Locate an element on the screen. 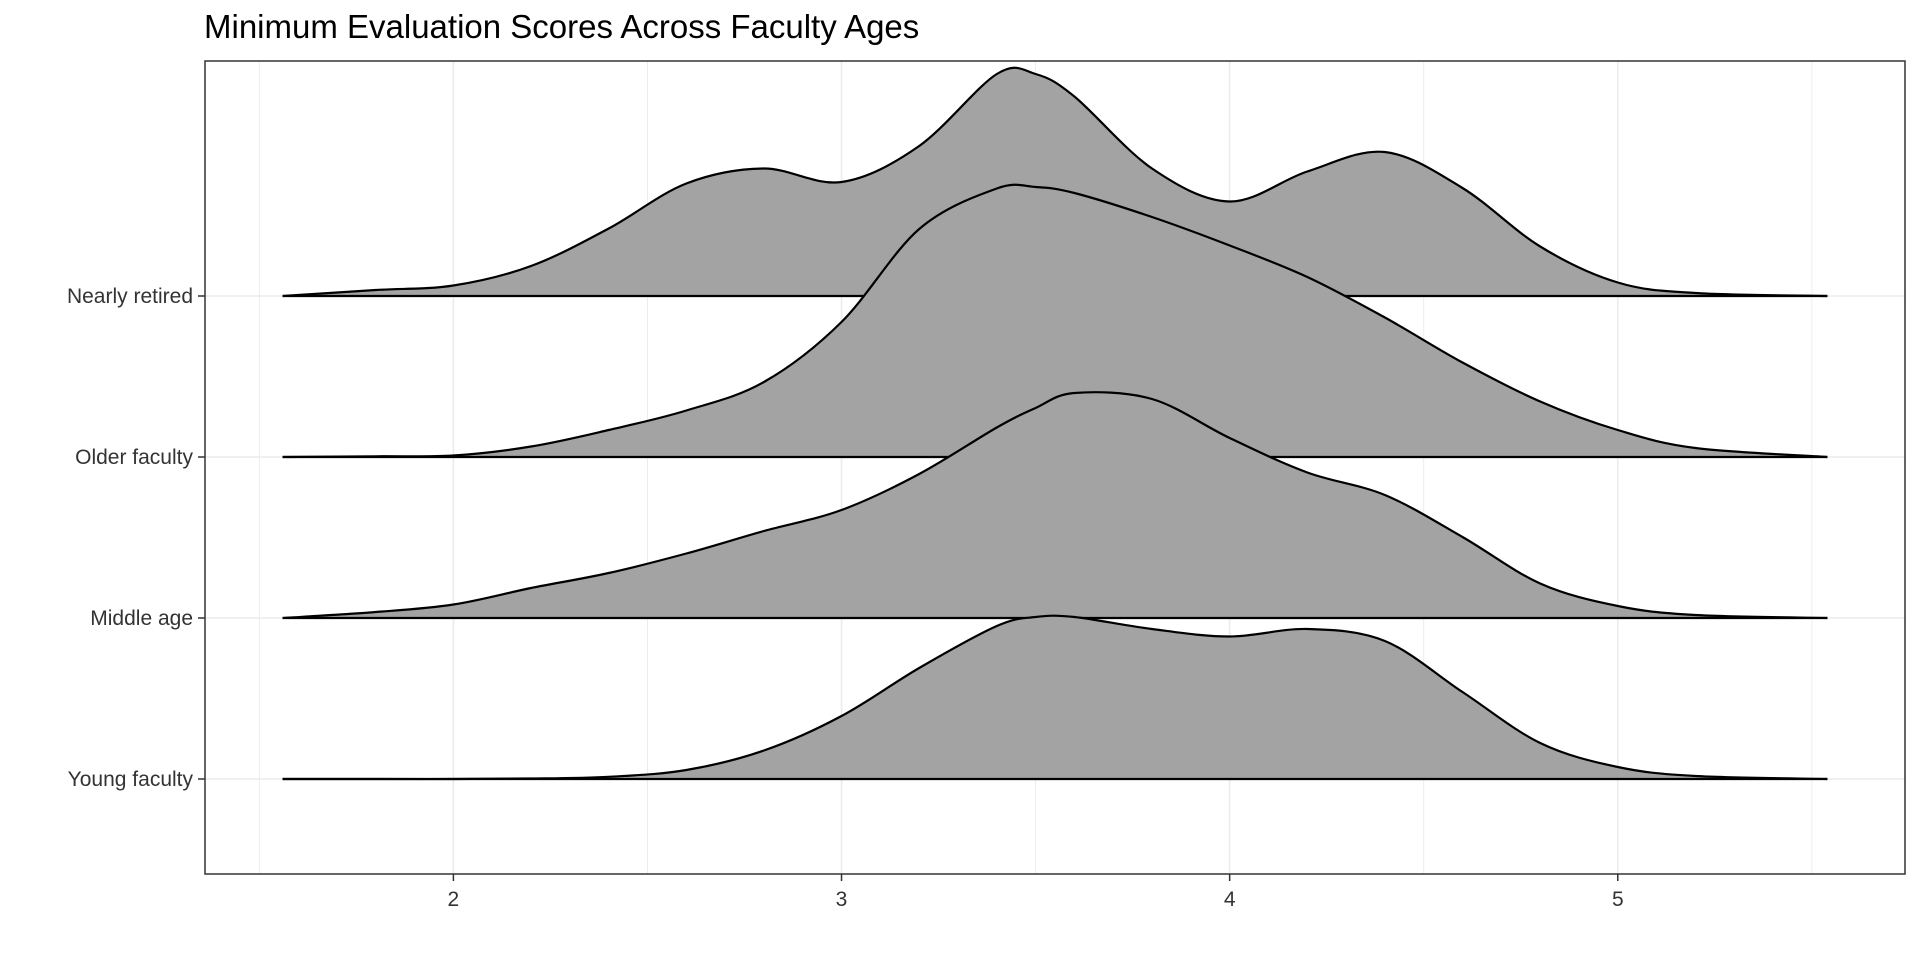 This screenshot has height=960, width=1920. ridge-area is located at coordinates (1055, 697).